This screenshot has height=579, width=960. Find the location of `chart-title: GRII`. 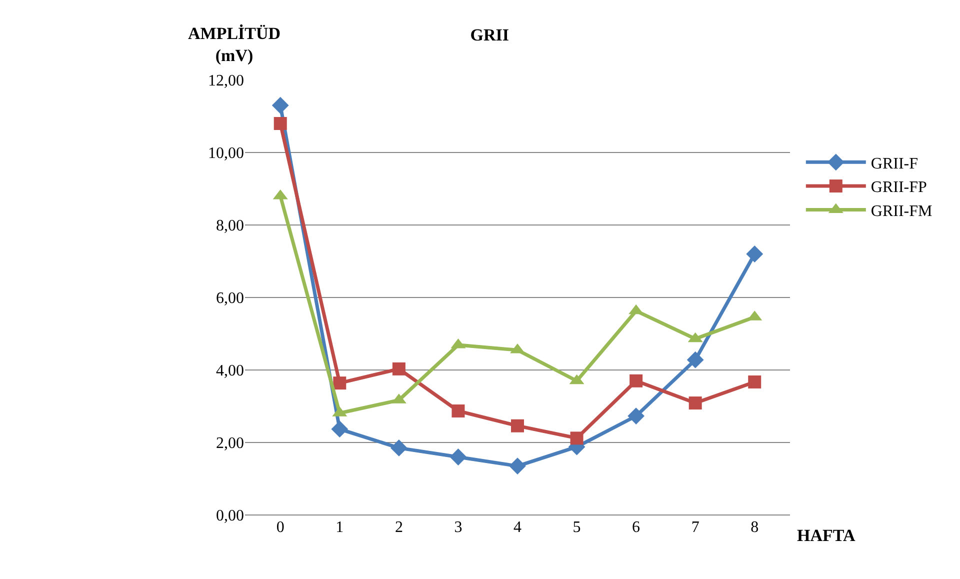

chart-title: GRII is located at coordinates (490, 35).